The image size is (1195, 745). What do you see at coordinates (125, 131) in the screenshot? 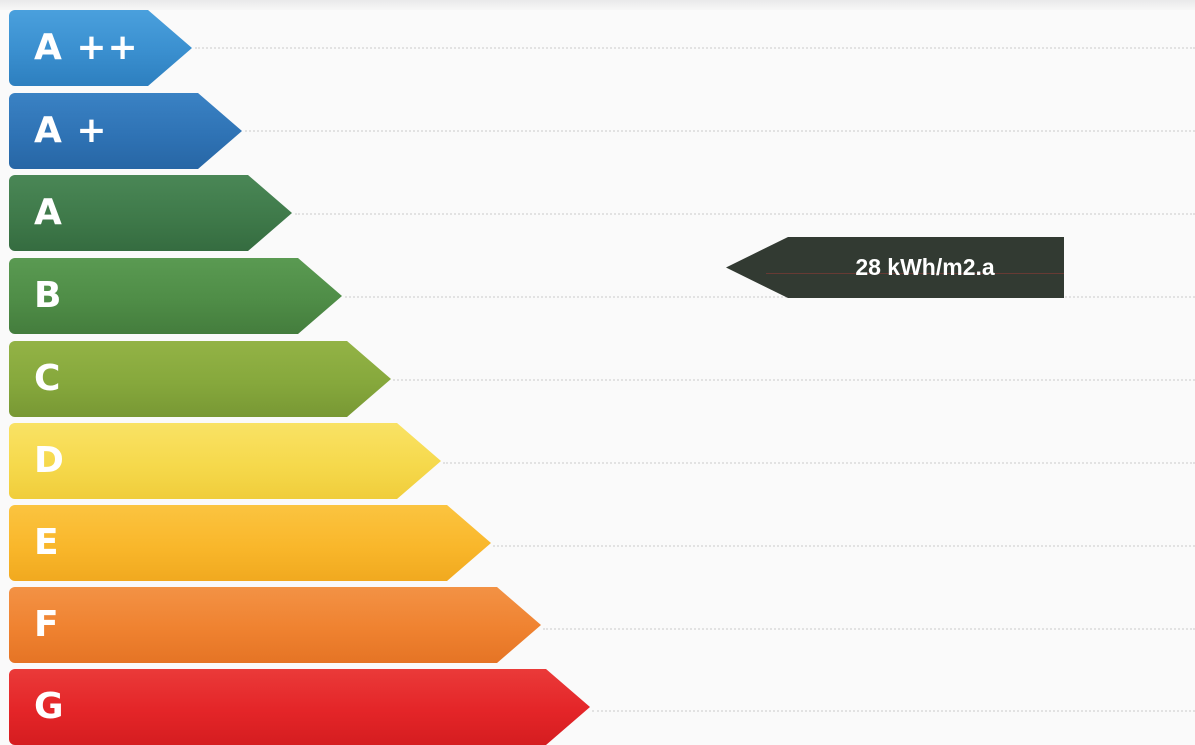
I see `class-bar-a-plus: A +` at bounding box center [125, 131].